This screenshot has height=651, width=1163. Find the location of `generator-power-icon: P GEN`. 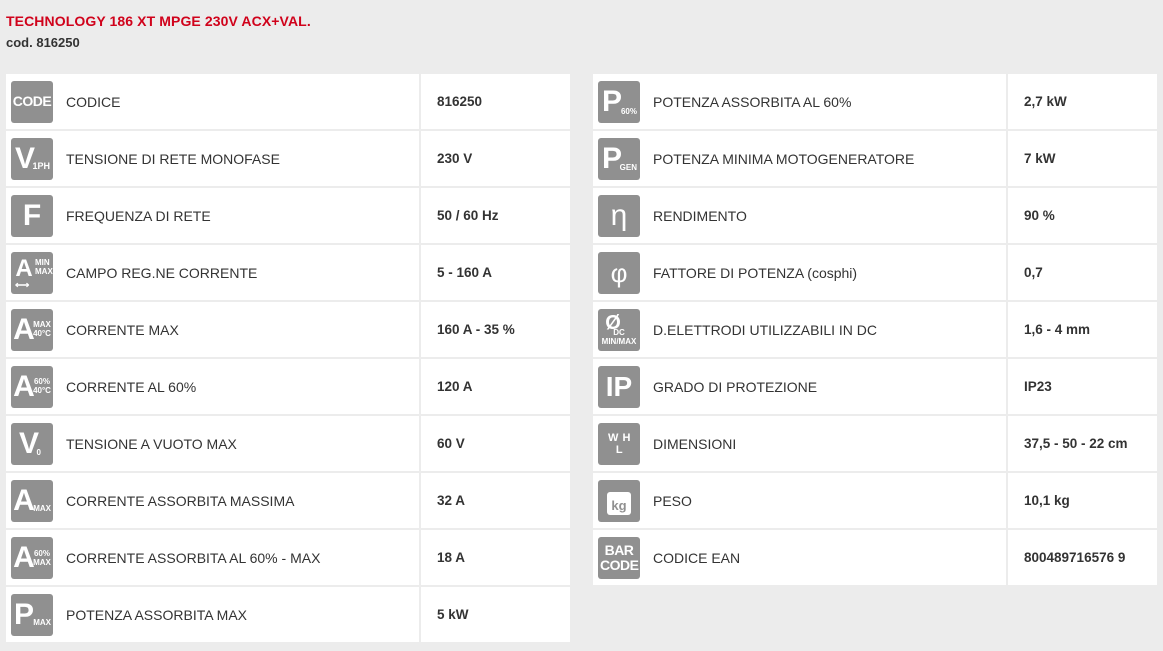

generator-power-icon: P GEN is located at coordinates (619, 158).